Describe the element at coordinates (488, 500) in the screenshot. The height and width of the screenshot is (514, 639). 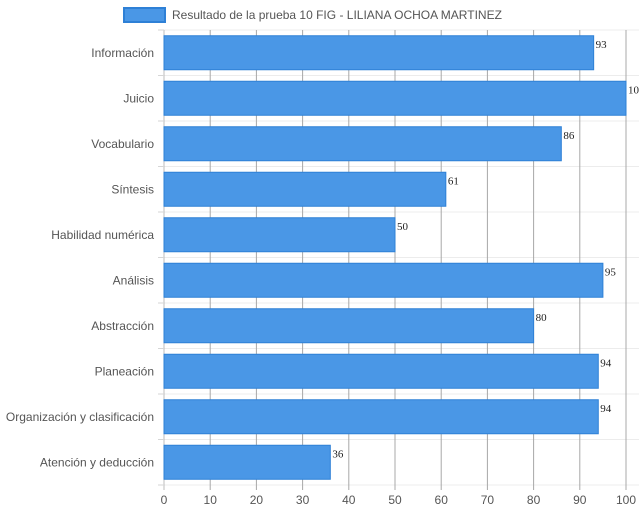
I see `x-tick-label: 70` at that location.